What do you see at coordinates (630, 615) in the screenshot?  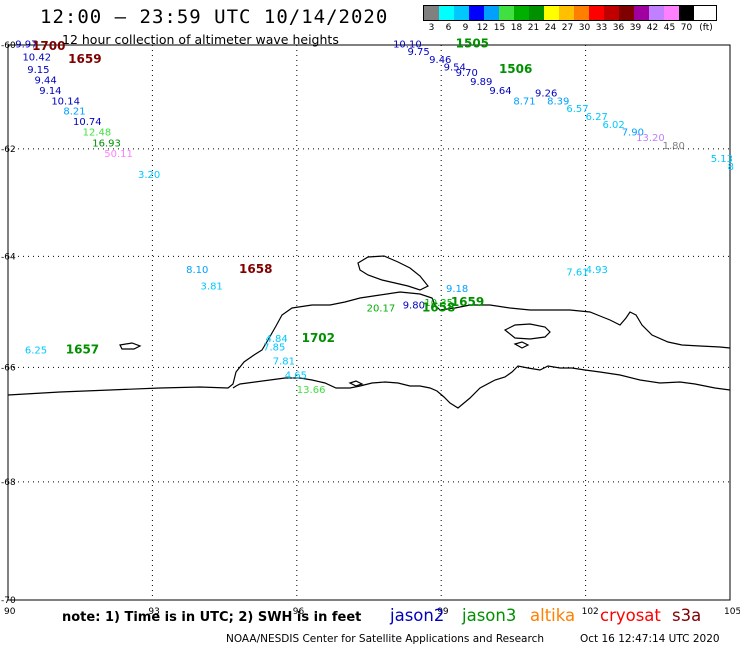 I see `satellite-cryosat: cryosat` at bounding box center [630, 615].